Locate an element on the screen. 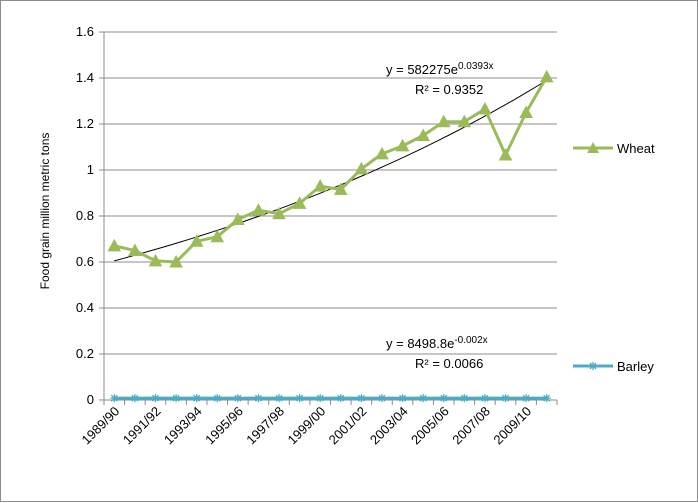 This screenshot has width=698, height=503. y-tick-label: 0 is located at coordinates (90, 399).